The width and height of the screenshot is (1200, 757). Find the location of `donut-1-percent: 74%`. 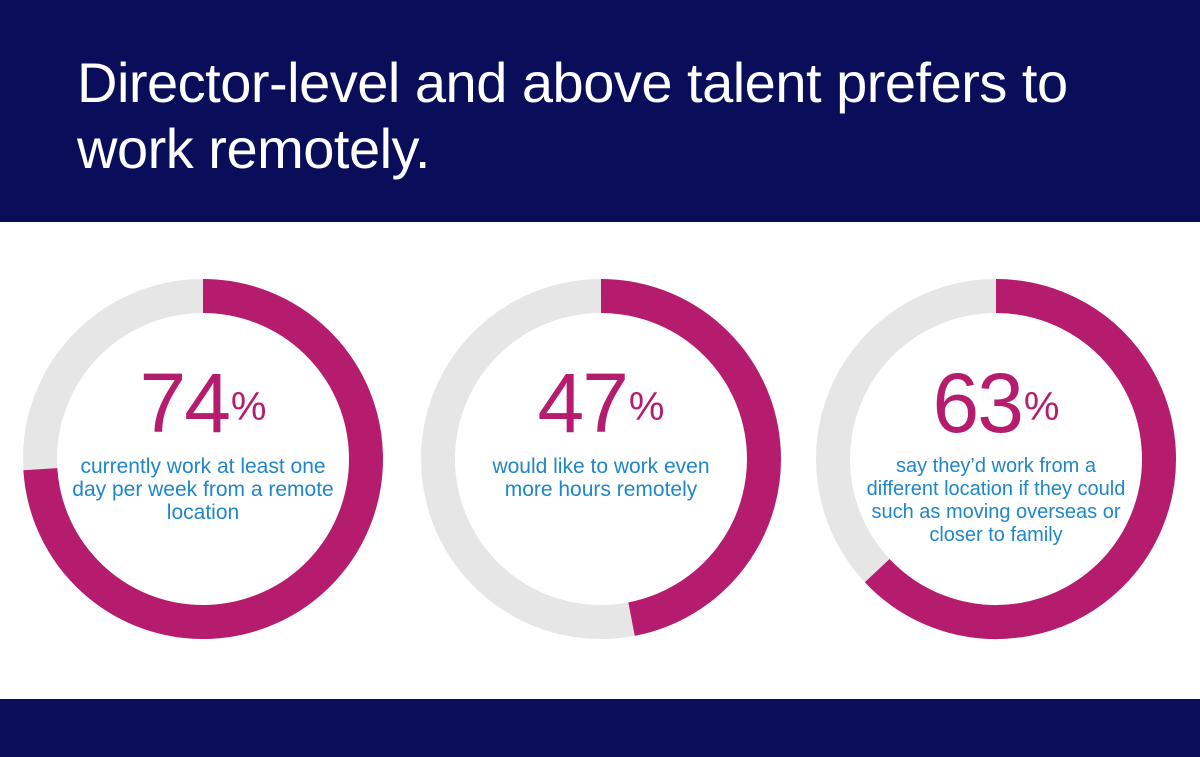

donut-1-percent: 74% is located at coordinates (202, 403).